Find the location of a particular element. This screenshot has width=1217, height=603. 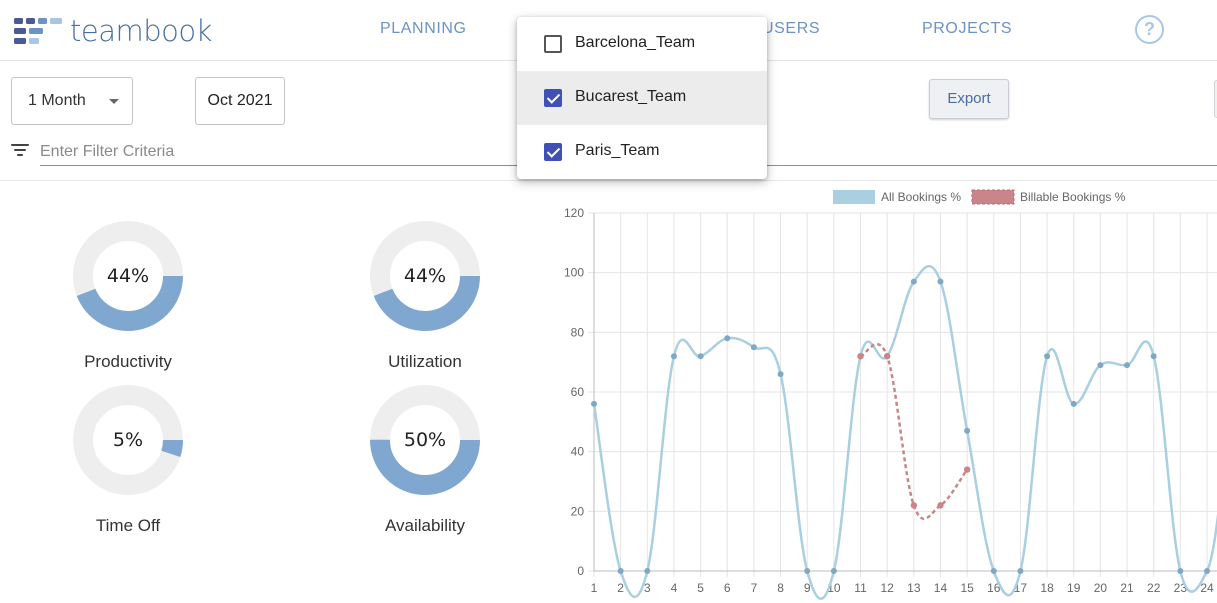

productivity-value: 44% is located at coordinates (128, 276).